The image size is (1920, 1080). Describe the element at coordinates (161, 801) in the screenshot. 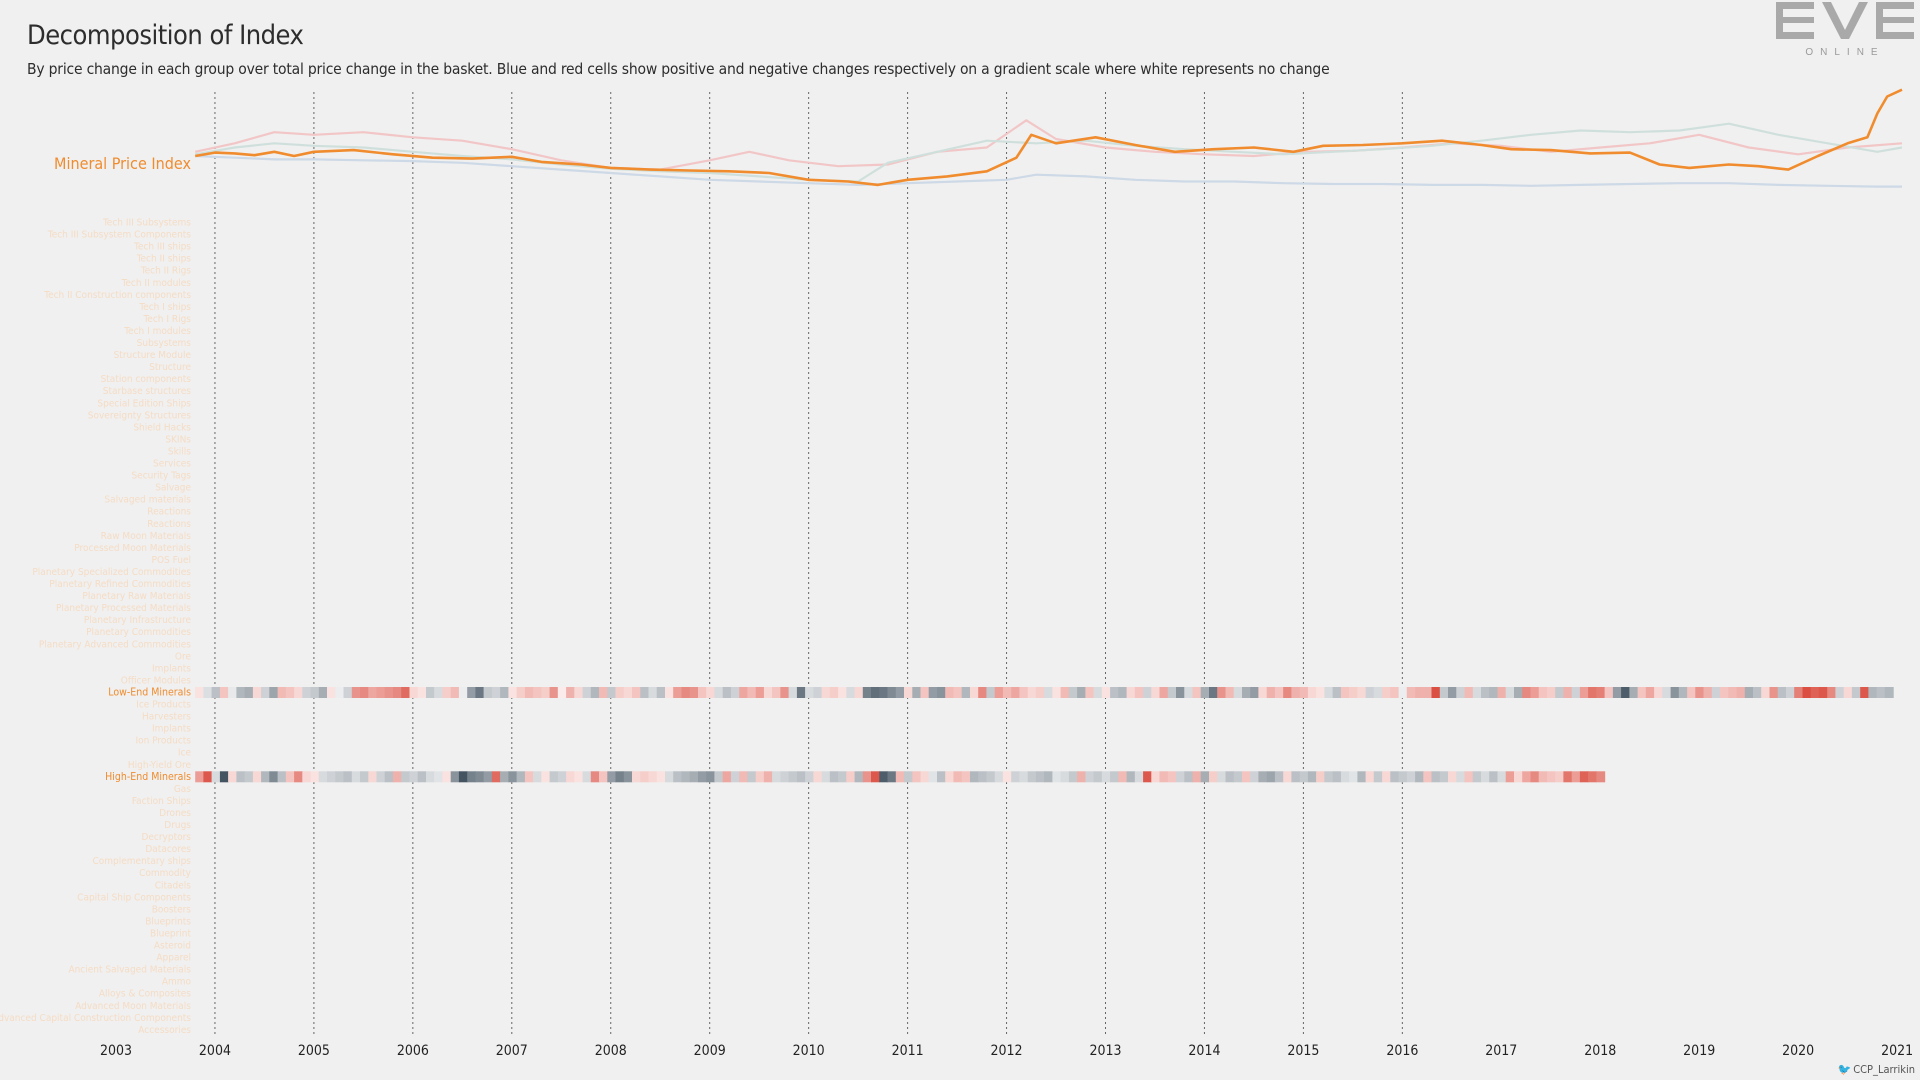

I see `row-label: Faction Ships` at that location.